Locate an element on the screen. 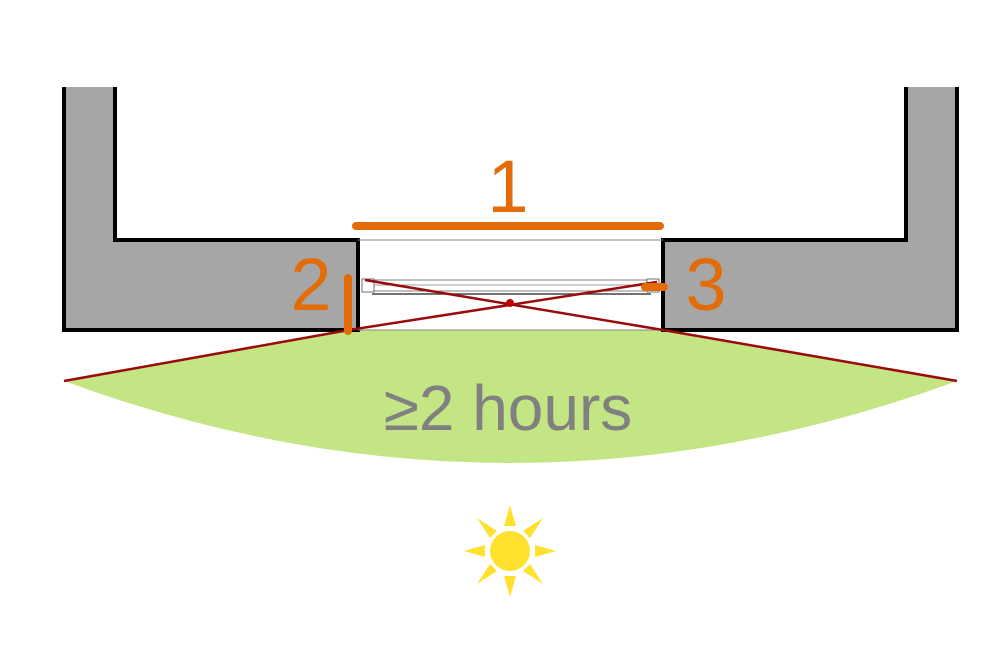 The image size is (1003, 668). right-reveal-label: 3 is located at coordinates (705, 284).